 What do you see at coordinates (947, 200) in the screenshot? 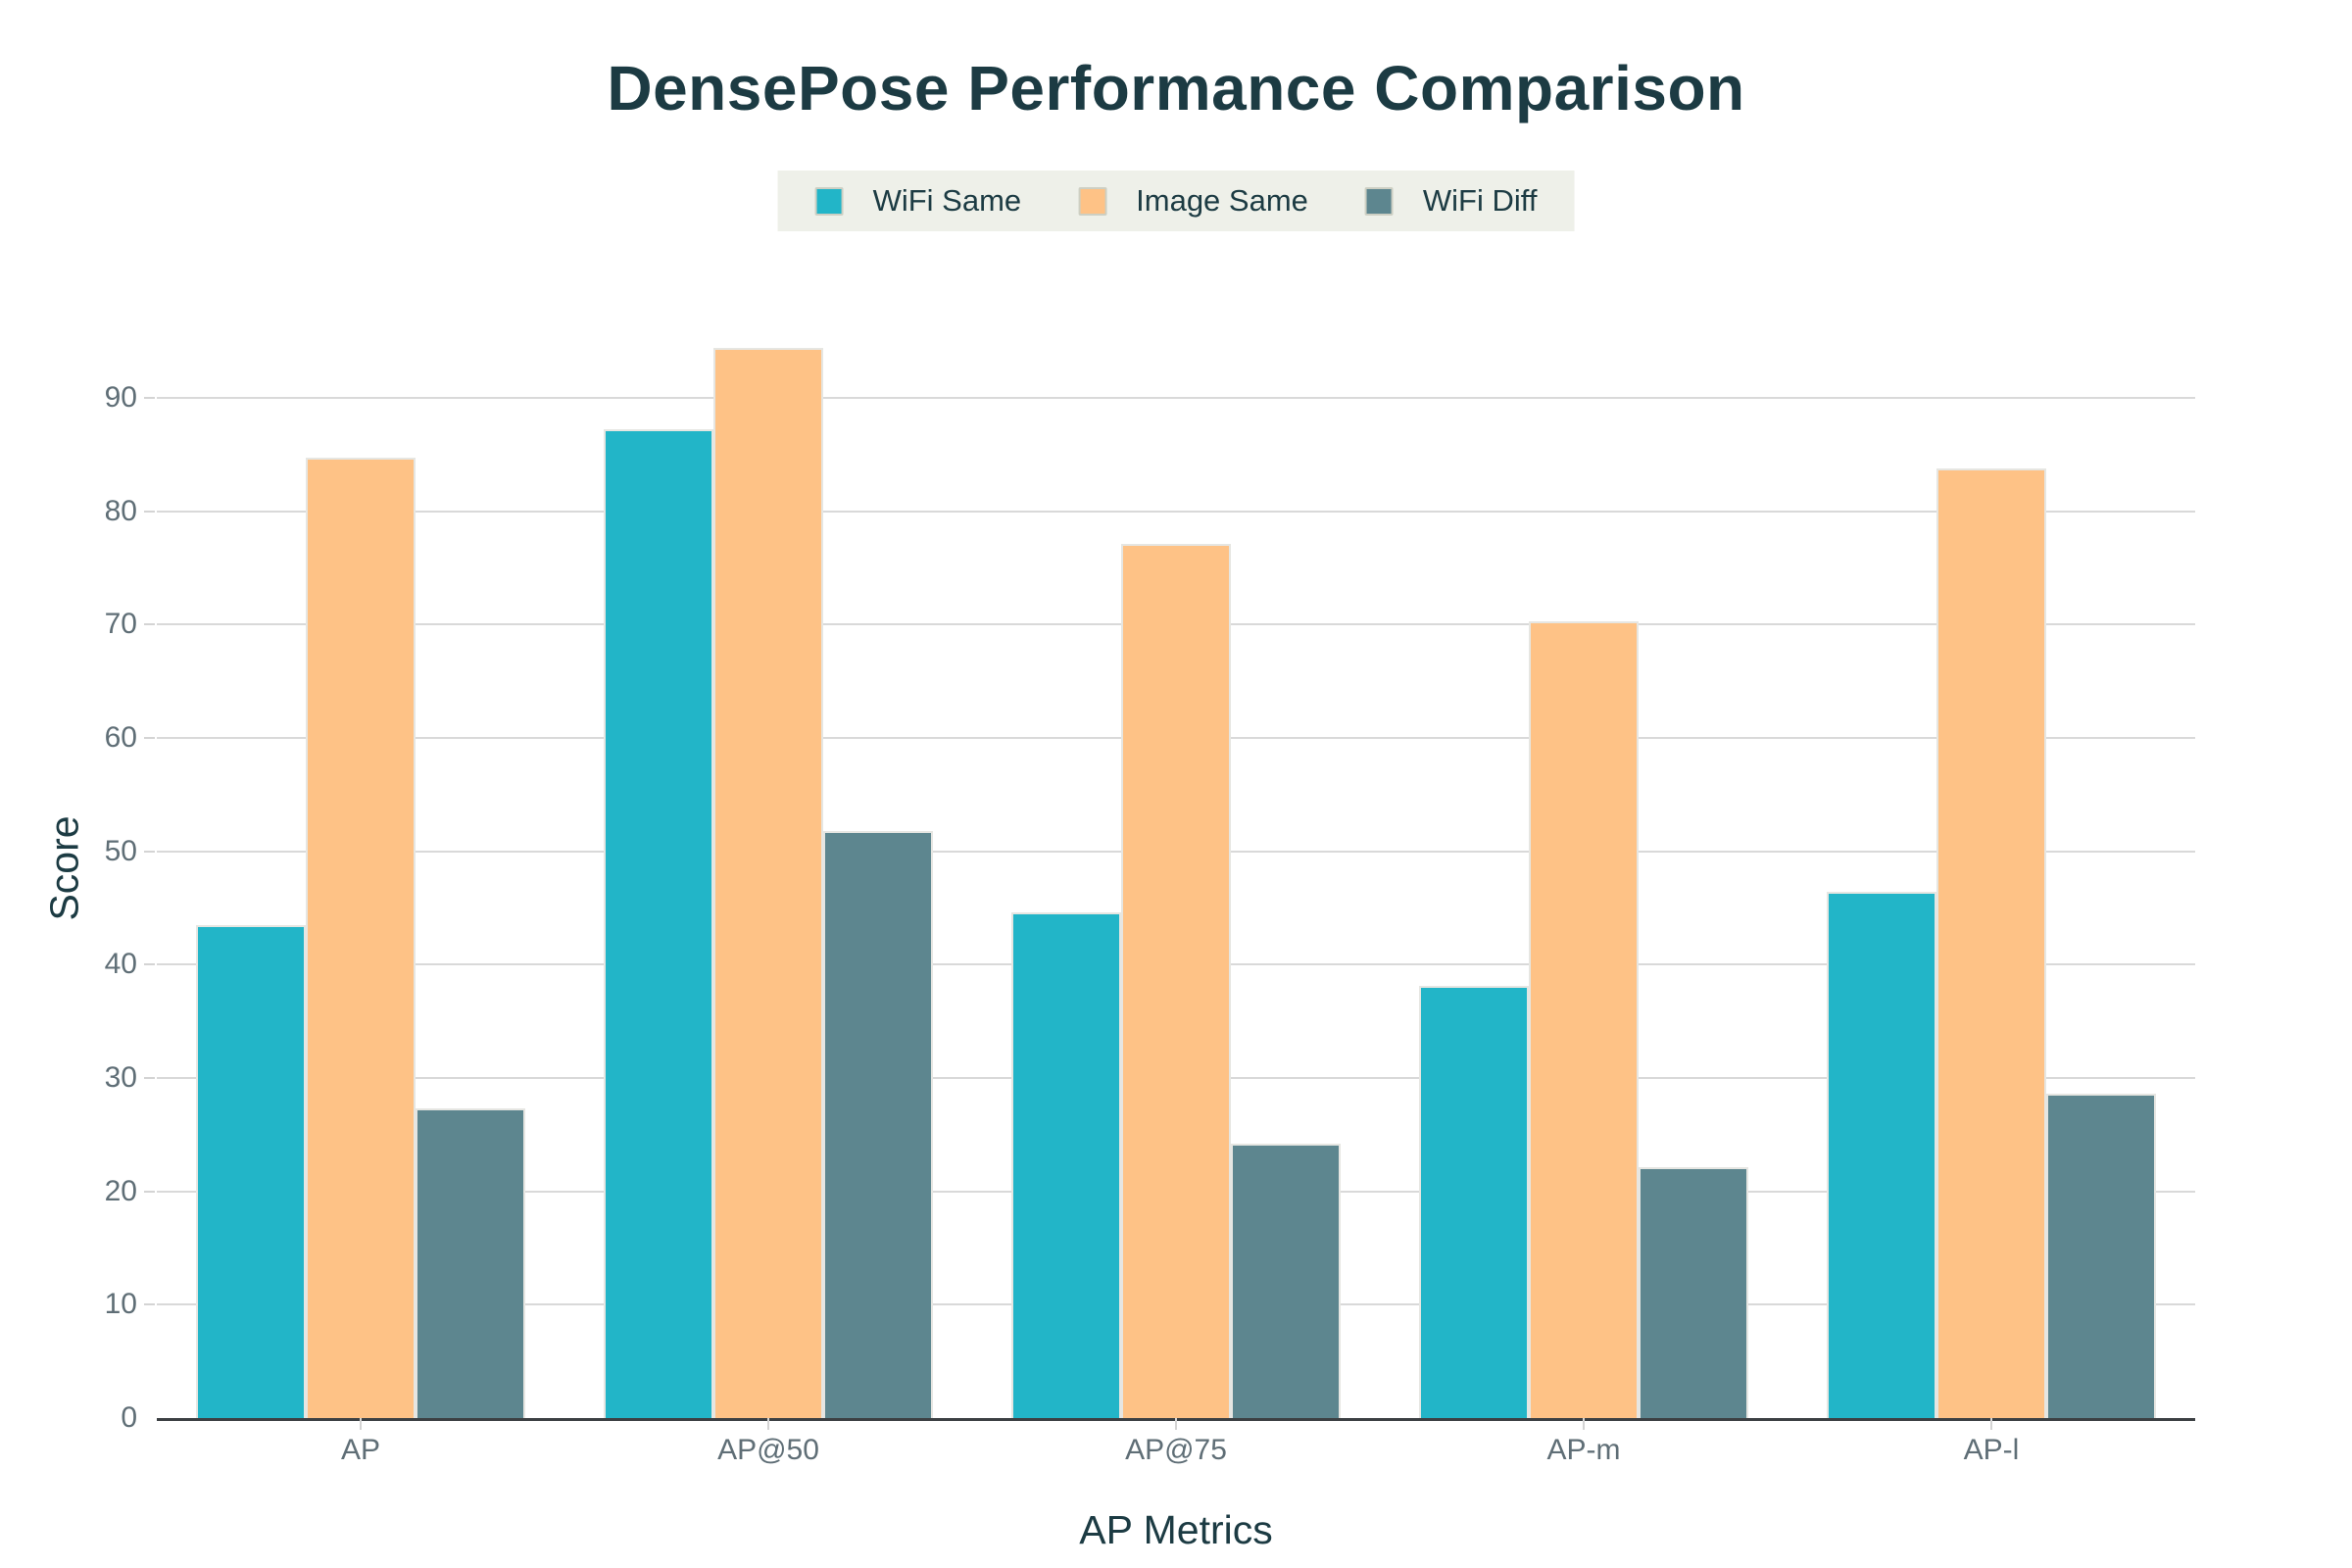
I see `legend-label: WiFi Same` at bounding box center [947, 200].